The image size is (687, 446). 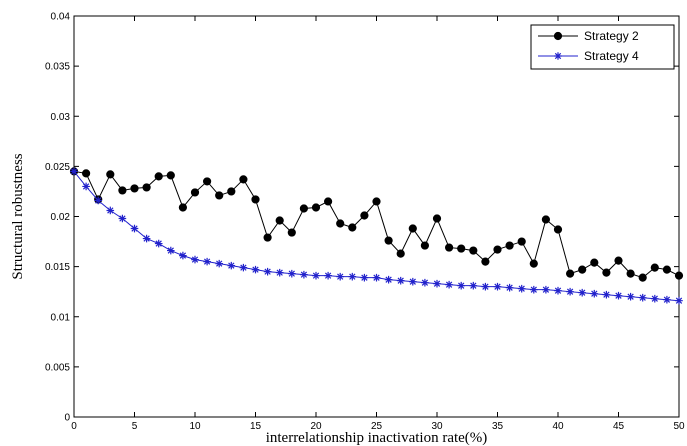 I want to click on y-tick-label: 0.025, so click(x=57, y=167).